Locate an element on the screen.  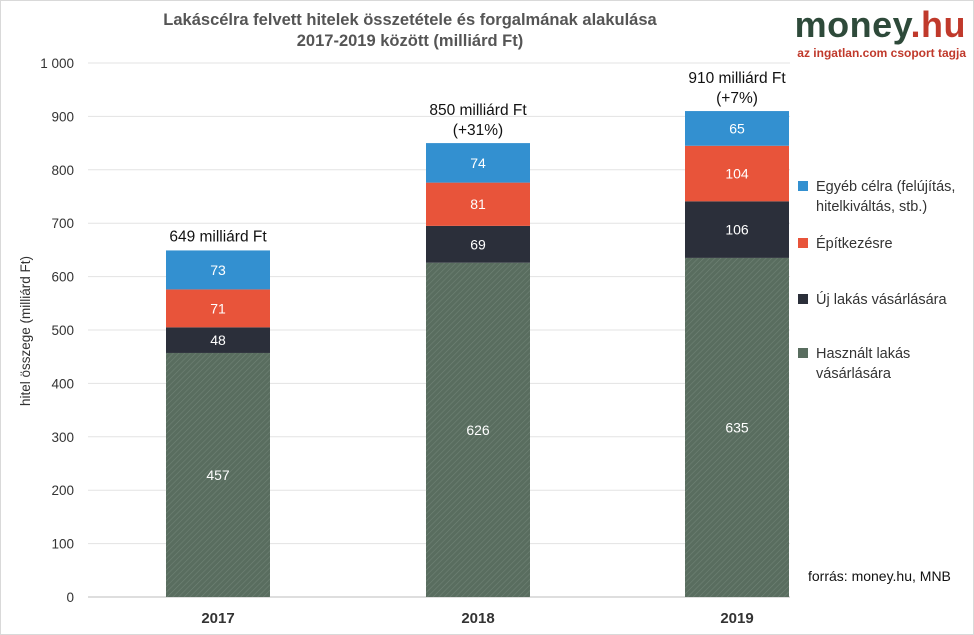
bar-value-label: 69 is located at coordinates (478, 244).